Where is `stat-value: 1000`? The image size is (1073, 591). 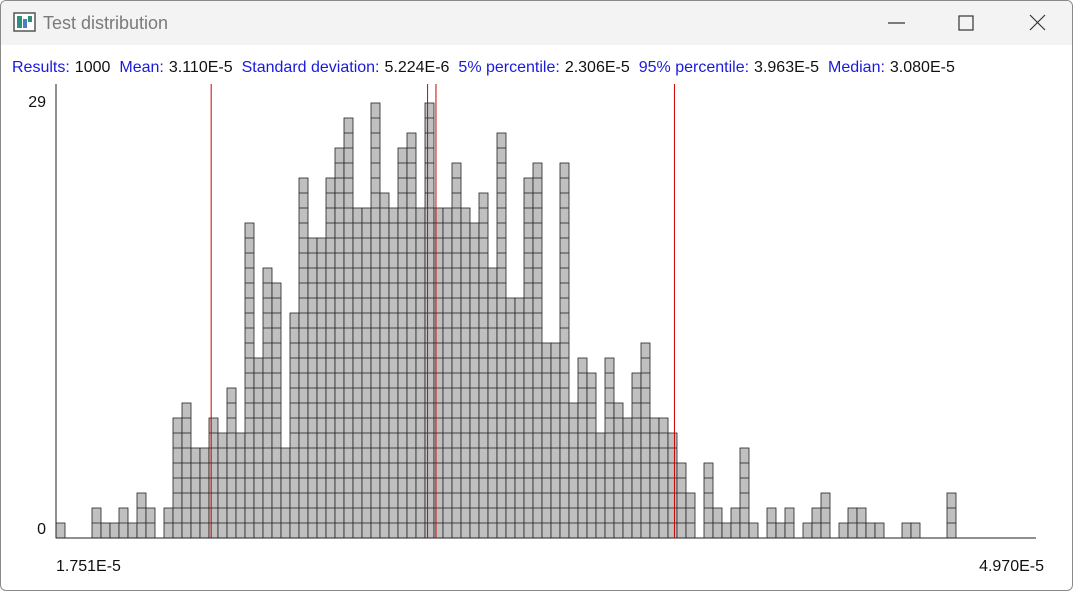 stat-value: 1000 is located at coordinates (92, 67).